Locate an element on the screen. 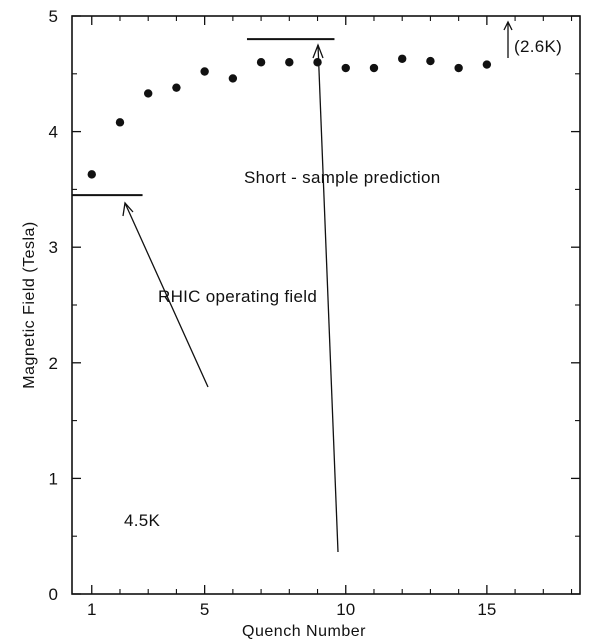 The height and width of the screenshot is (642, 600). x-tick-label: 10 is located at coordinates (345, 609).